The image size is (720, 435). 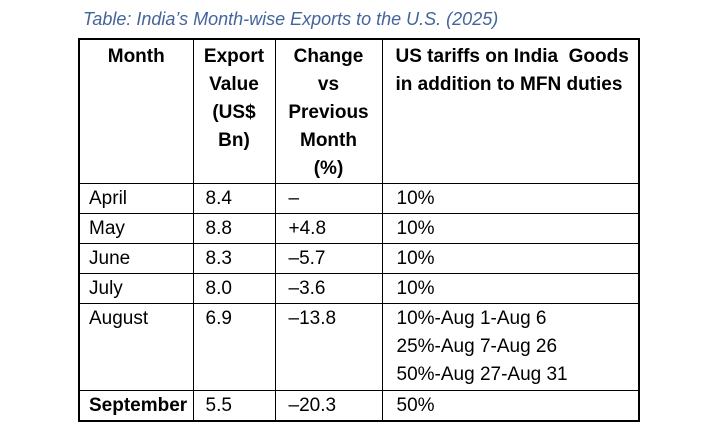 I want to click on cell-export-value: 6.9, so click(x=234, y=347).